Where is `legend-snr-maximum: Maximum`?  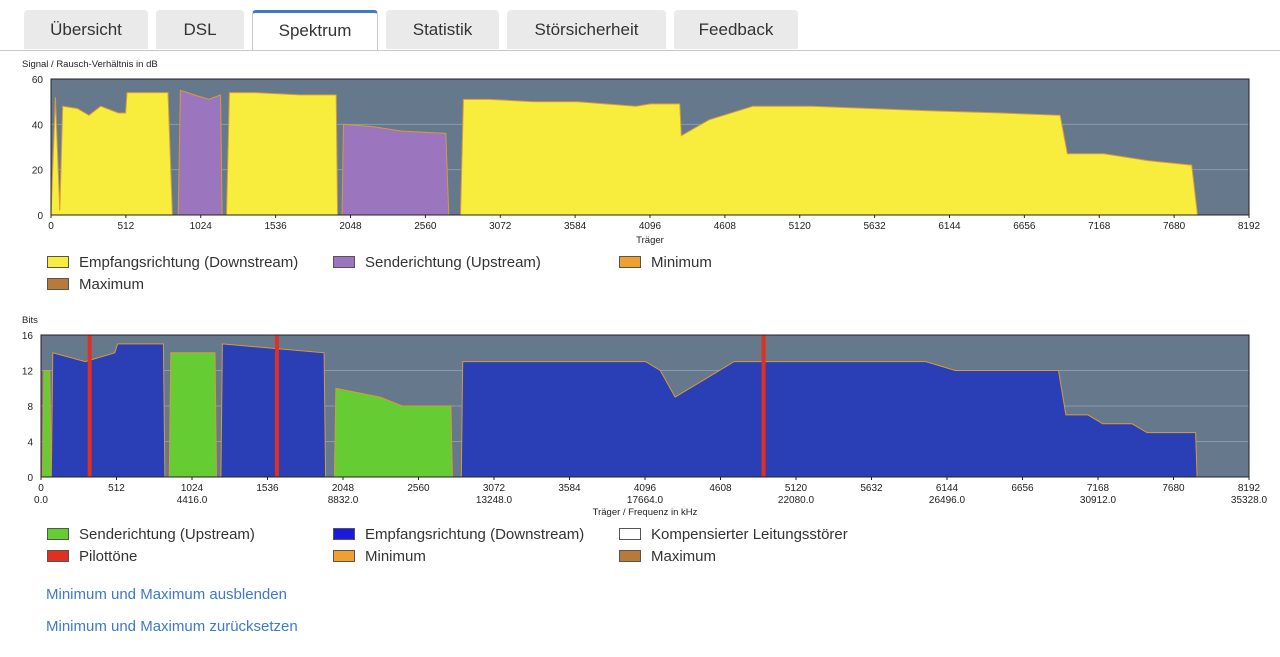 legend-snr-maximum: Maximum is located at coordinates (95, 284).